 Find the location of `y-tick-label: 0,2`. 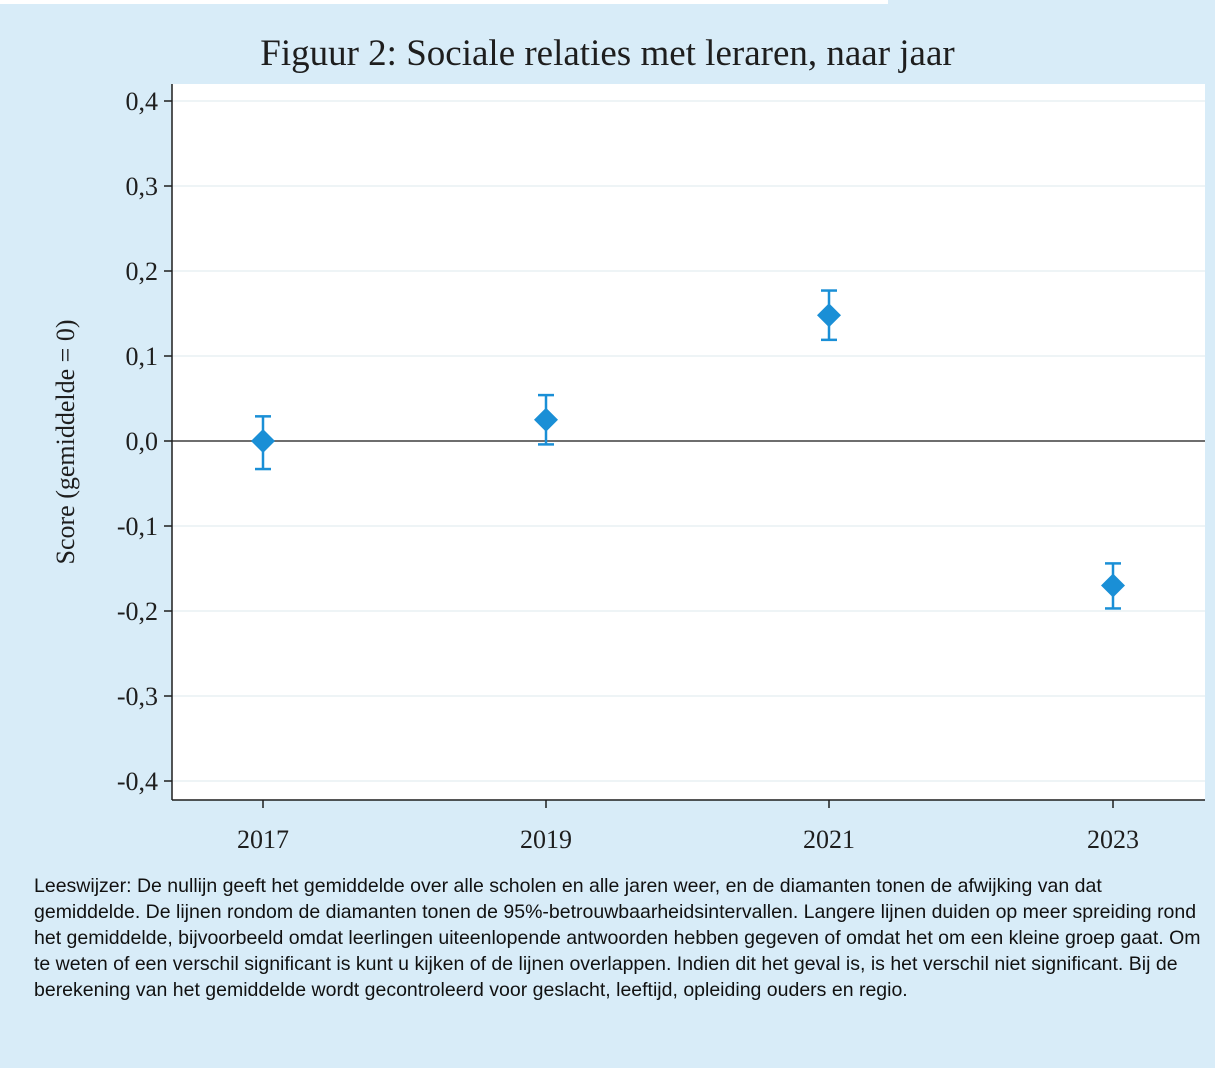

y-tick-label: 0,2 is located at coordinates (142, 271).